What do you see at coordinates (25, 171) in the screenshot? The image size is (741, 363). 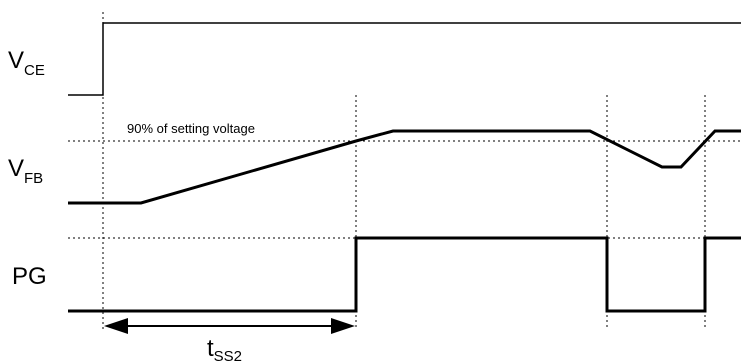 I see `vfb-label: VFB` at bounding box center [25, 171].